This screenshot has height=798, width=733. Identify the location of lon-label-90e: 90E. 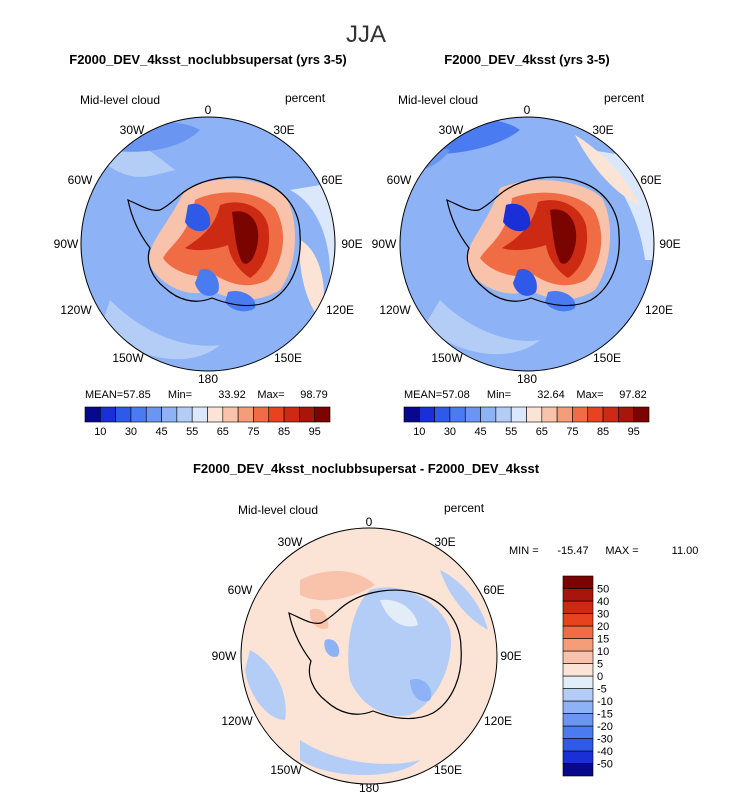
(351, 244).